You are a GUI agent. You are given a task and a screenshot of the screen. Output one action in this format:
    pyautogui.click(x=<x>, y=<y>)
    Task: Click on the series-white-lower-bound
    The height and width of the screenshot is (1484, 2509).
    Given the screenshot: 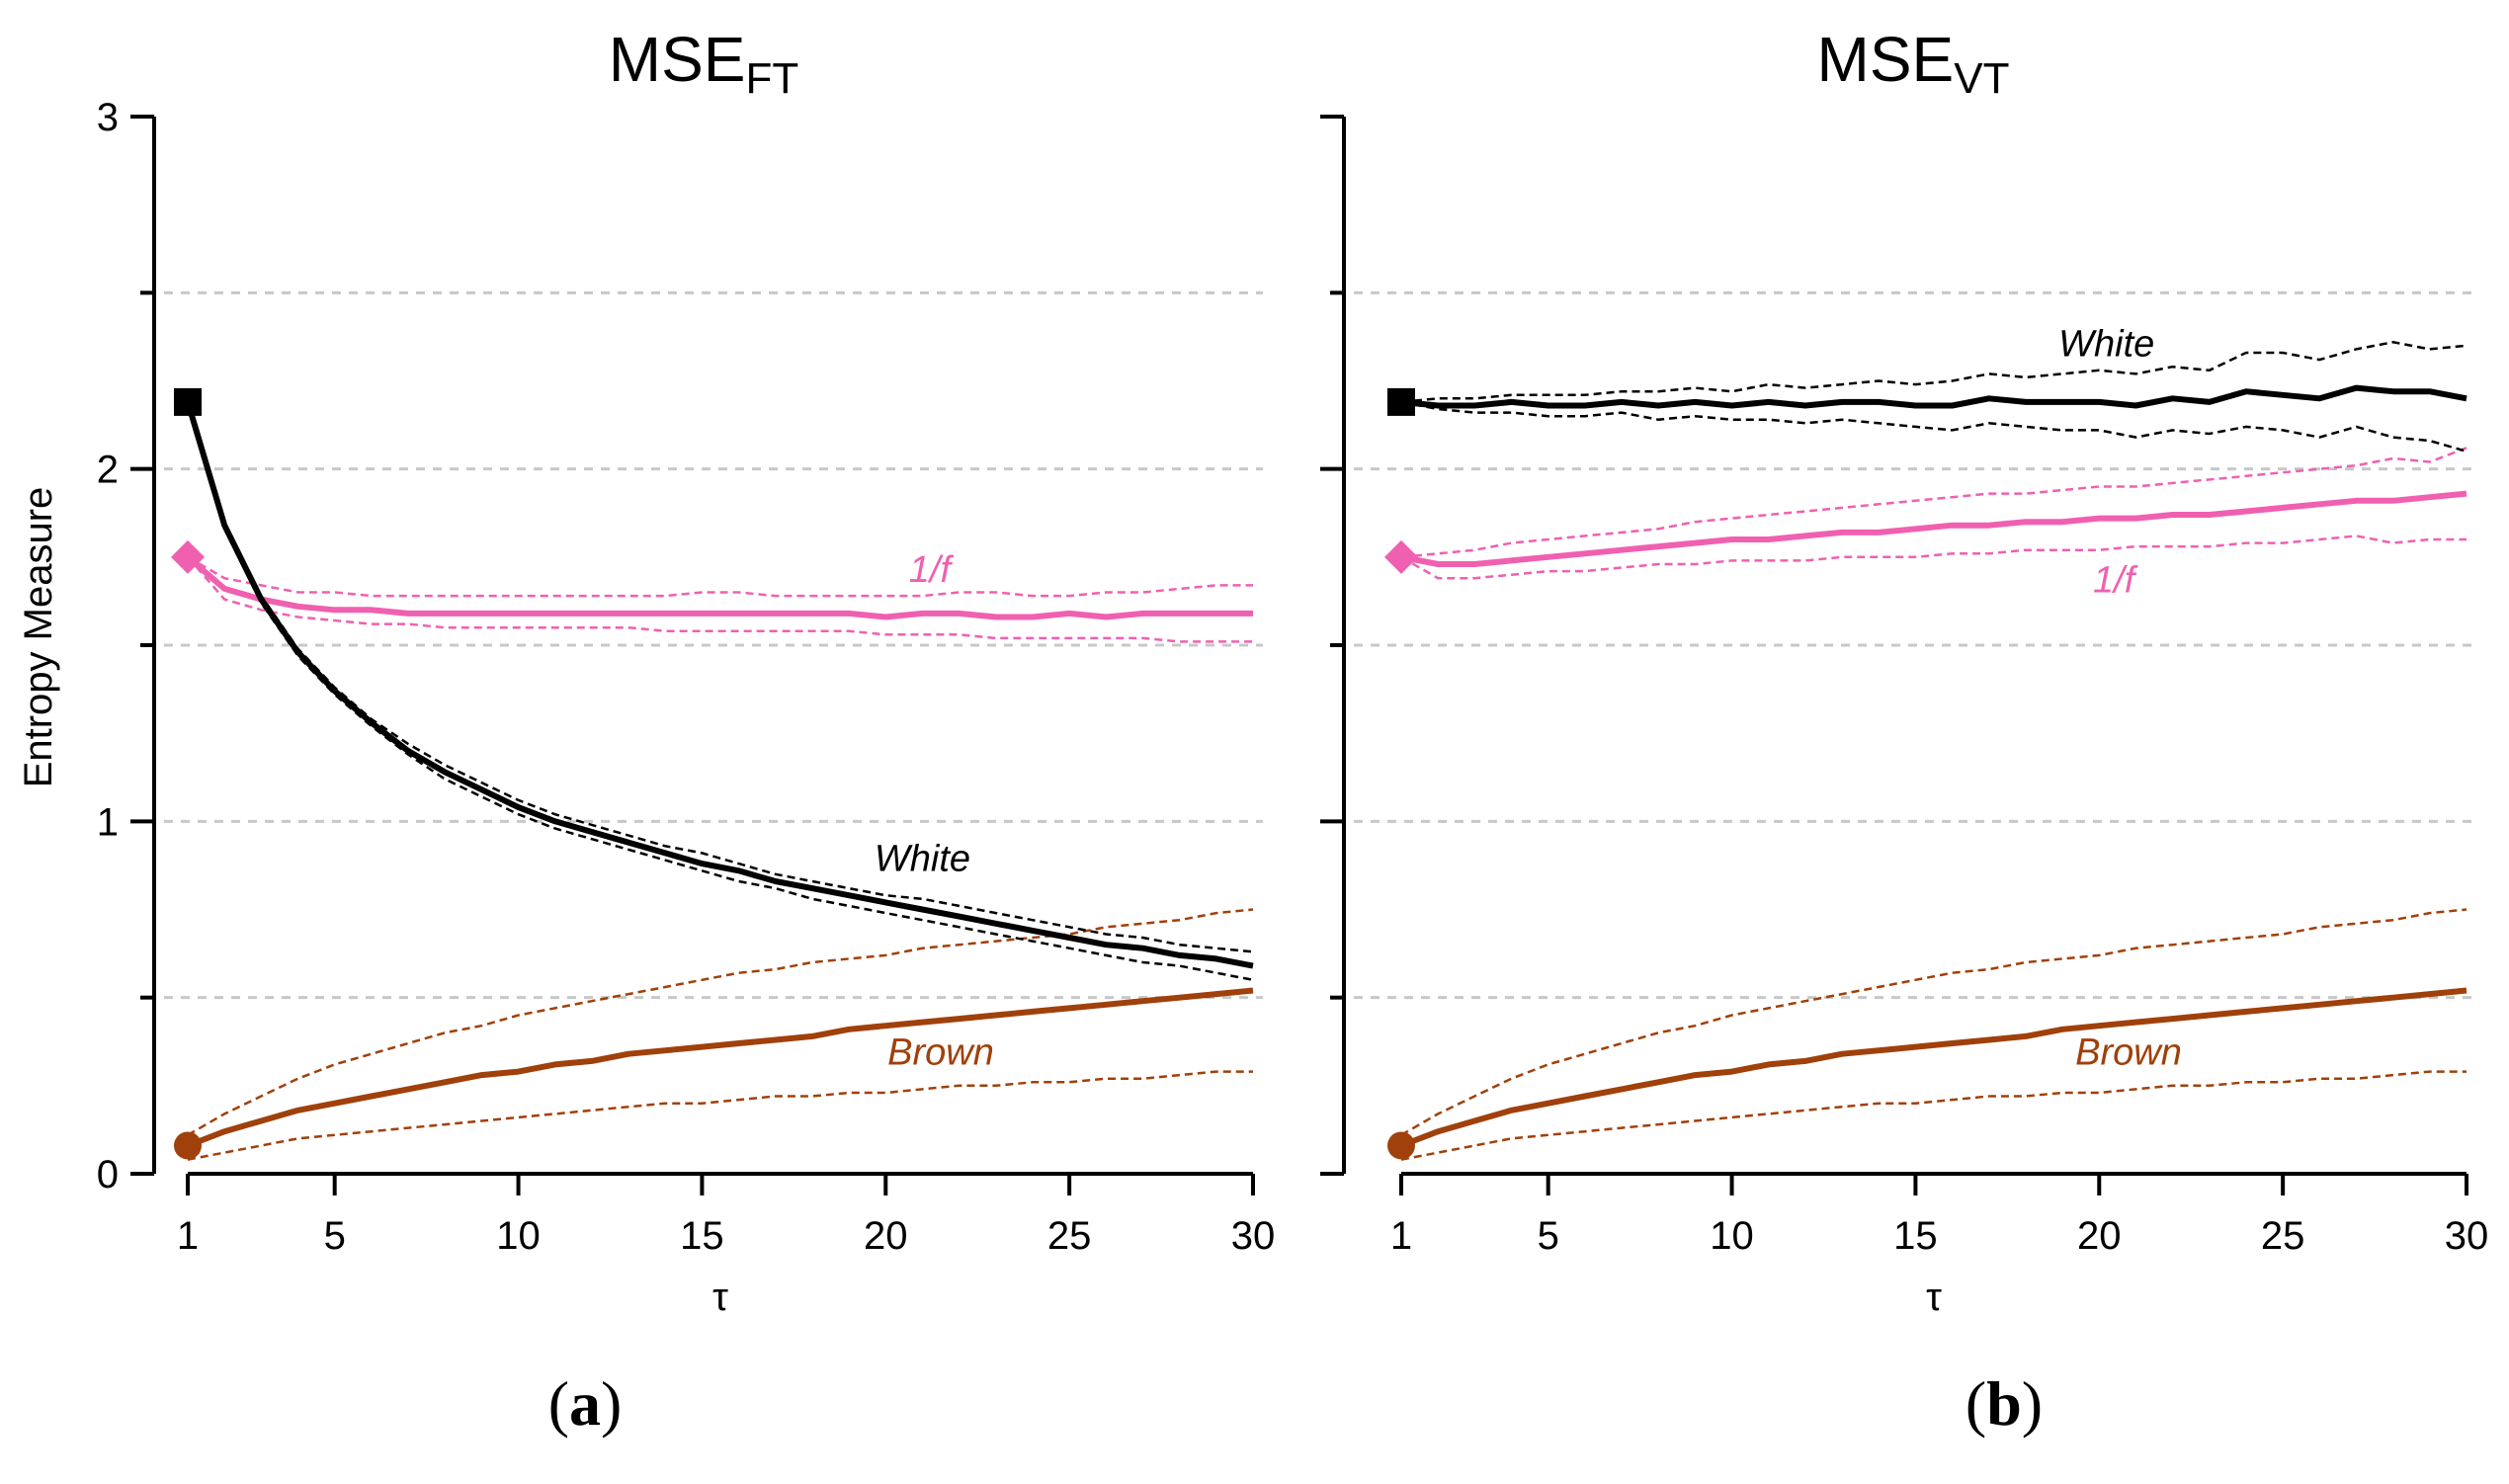 What is the action you would take?
    pyautogui.click(x=1933, y=426)
    